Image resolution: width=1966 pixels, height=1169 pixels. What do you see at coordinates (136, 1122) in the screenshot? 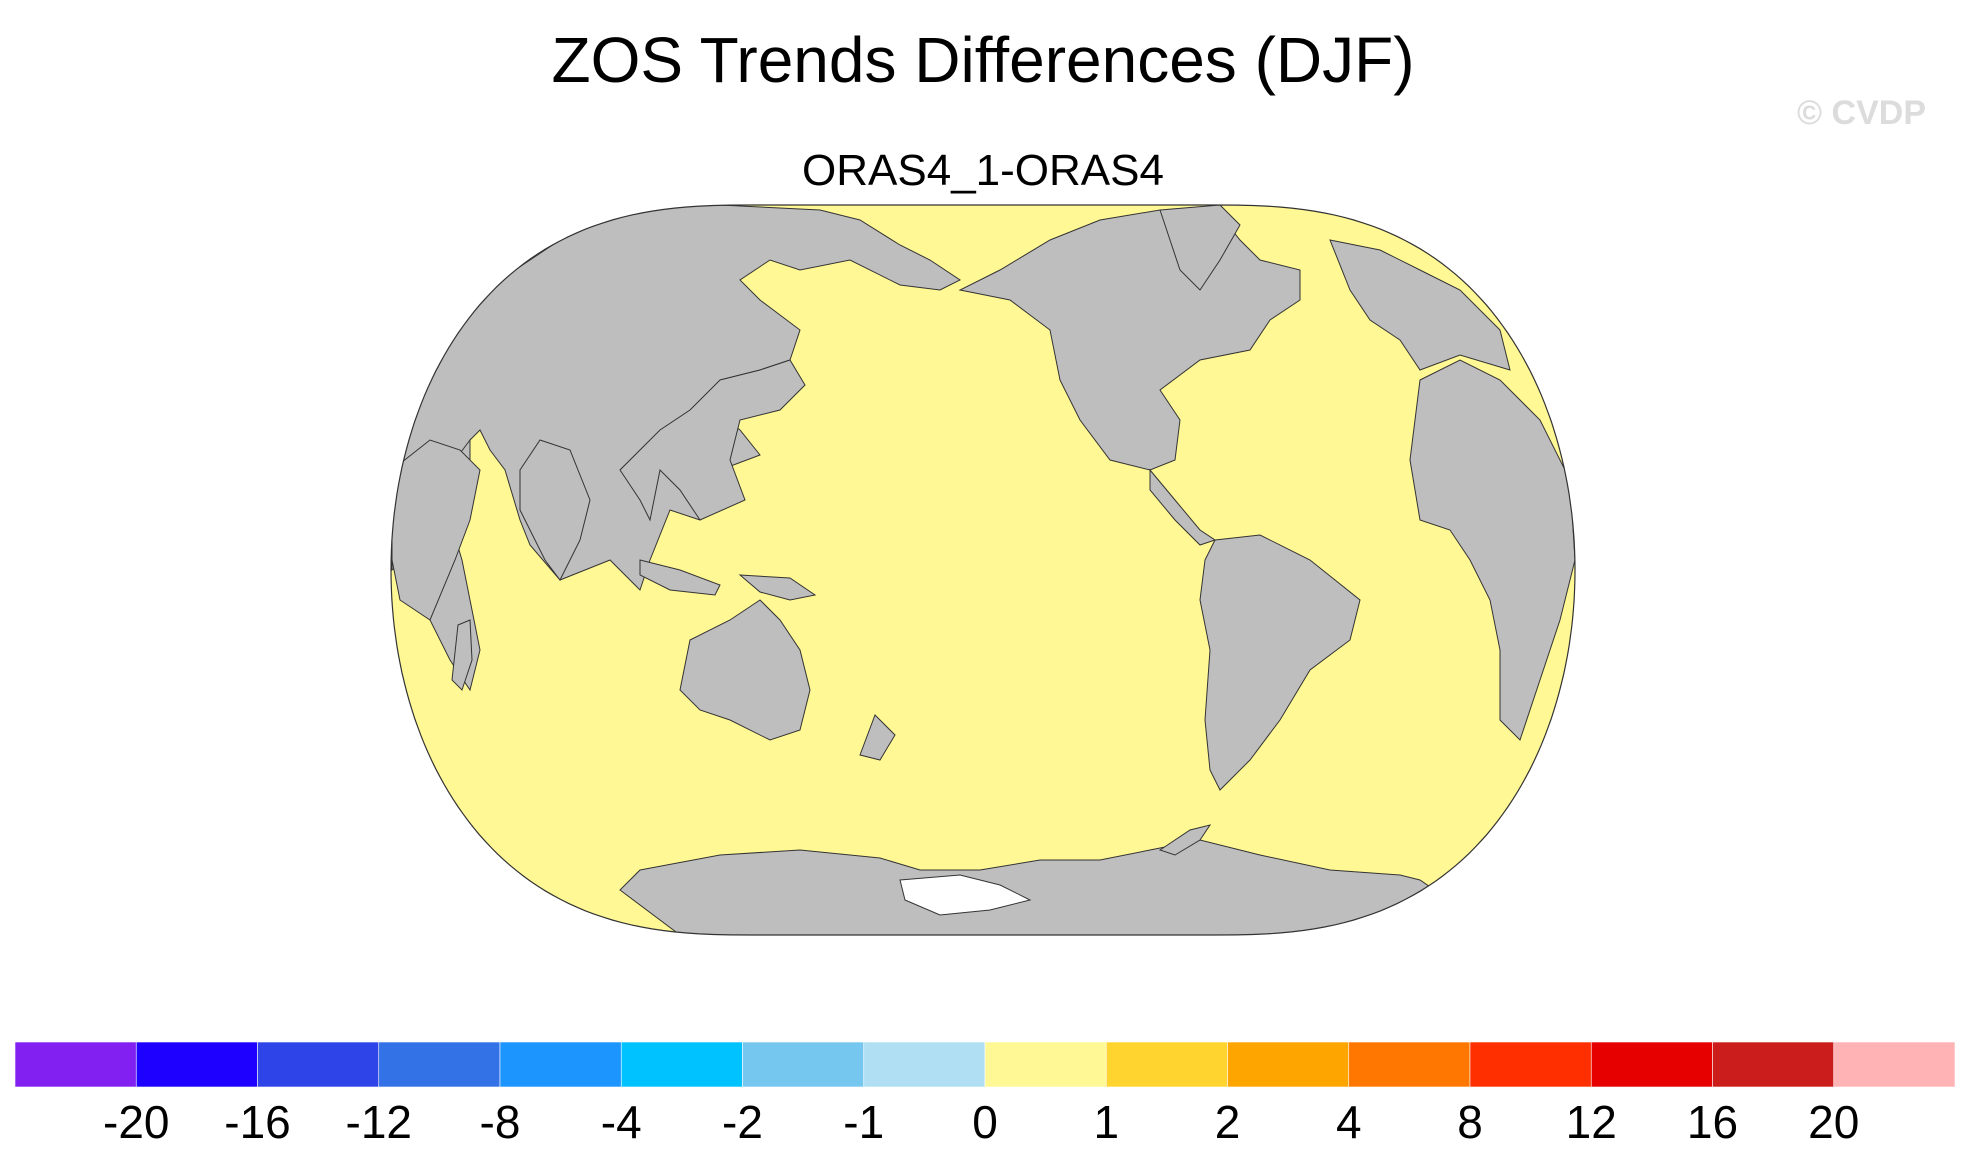
I see `colorbar-tick-label: -20` at bounding box center [136, 1122].